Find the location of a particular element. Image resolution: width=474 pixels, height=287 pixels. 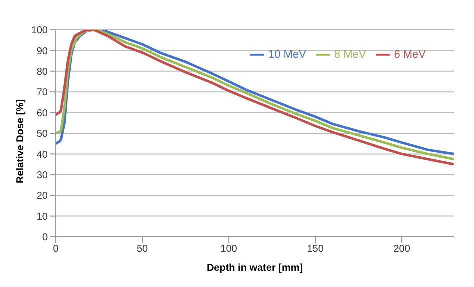

legend-label: 10 MeV is located at coordinates (287, 54).